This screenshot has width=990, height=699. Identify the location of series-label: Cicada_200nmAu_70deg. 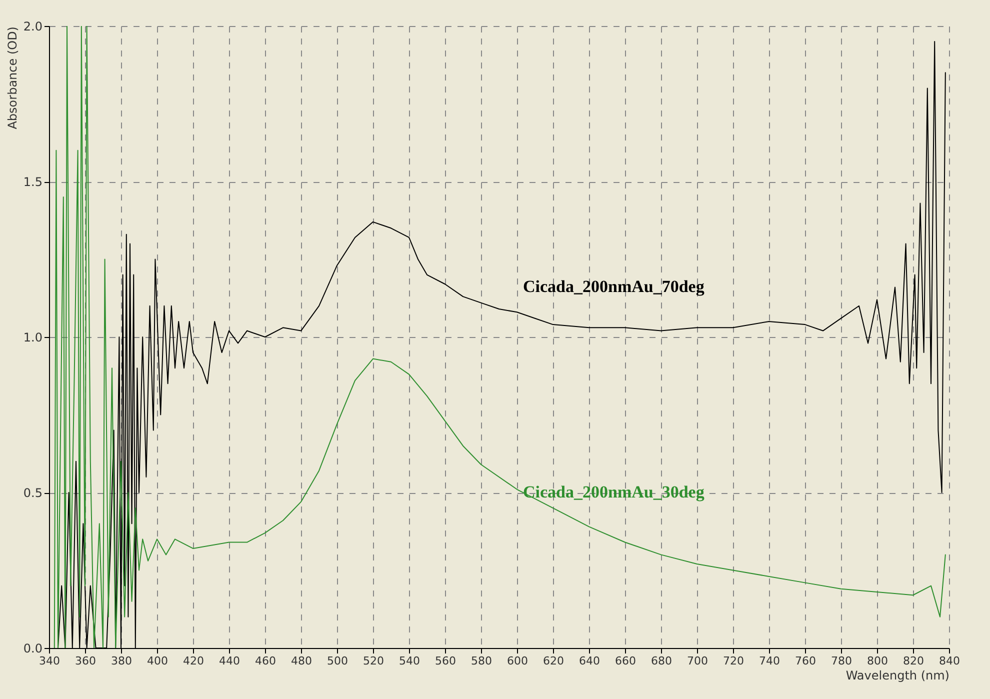
(614, 286).